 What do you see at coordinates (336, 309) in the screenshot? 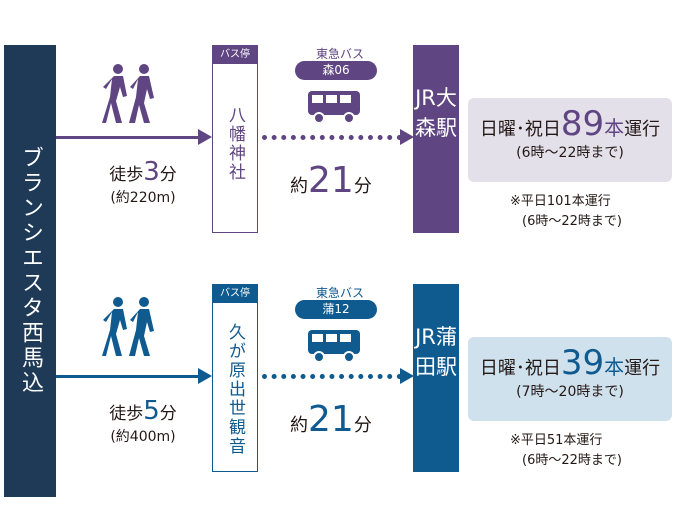
I see `bus-route-badge: 蒲12` at bounding box center [336, 309].